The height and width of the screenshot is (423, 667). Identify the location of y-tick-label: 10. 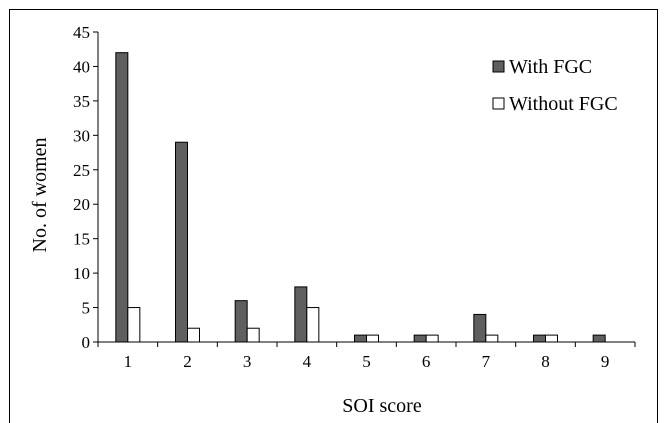
(81, 273).